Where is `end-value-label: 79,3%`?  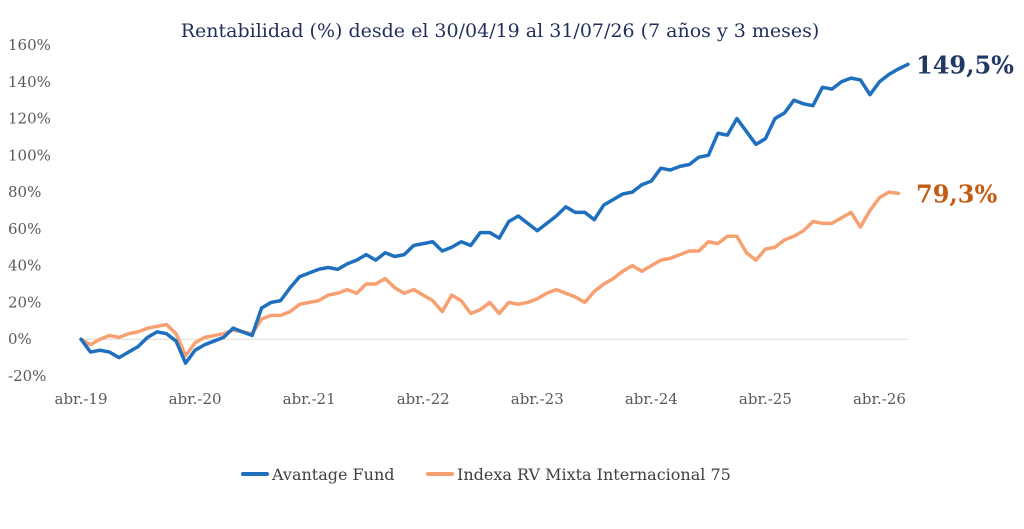
end-value-label: 79,3% is located at coordinates (956, 193).